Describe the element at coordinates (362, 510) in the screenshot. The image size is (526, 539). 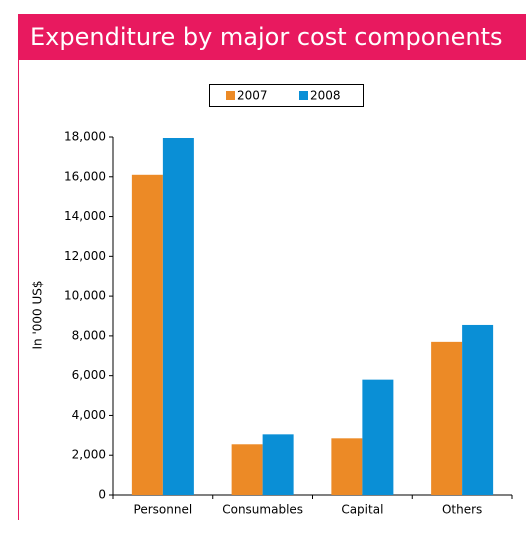
I see `x-tick-label: Capital` at that location.